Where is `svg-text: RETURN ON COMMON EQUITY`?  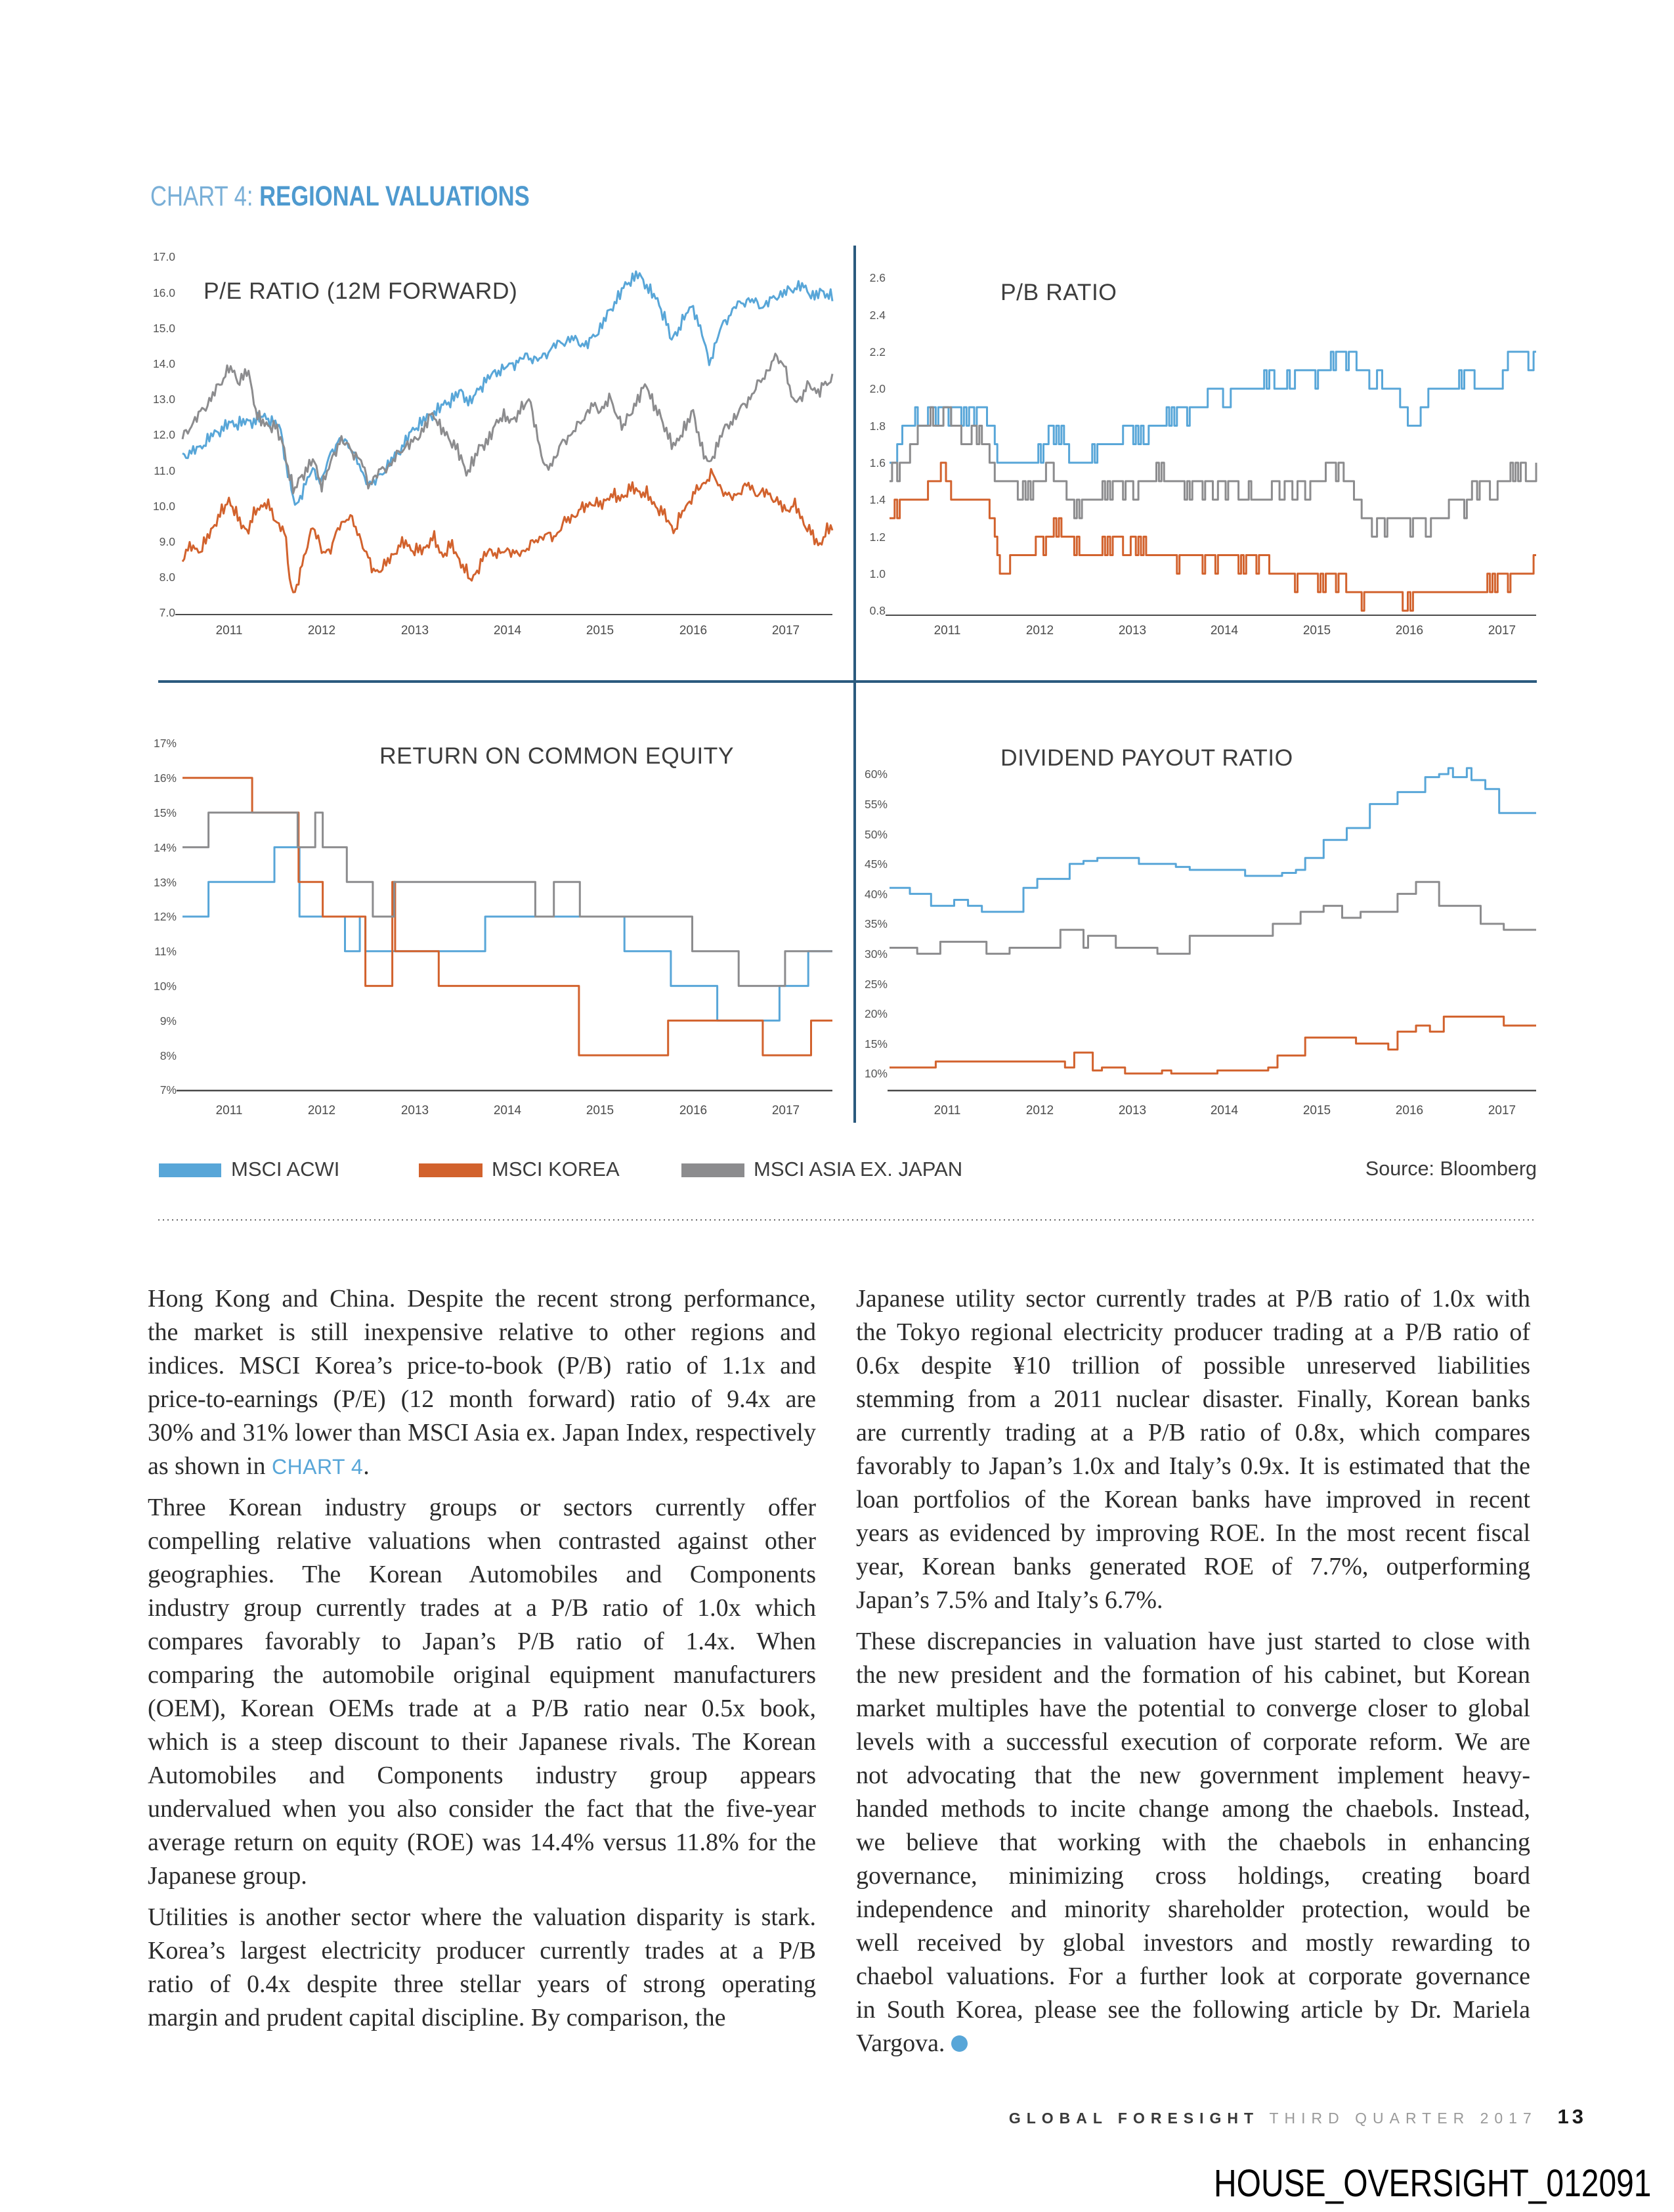
svg-text: RETURN ON COMMON EQUITY is located at coordinates (556, 756).